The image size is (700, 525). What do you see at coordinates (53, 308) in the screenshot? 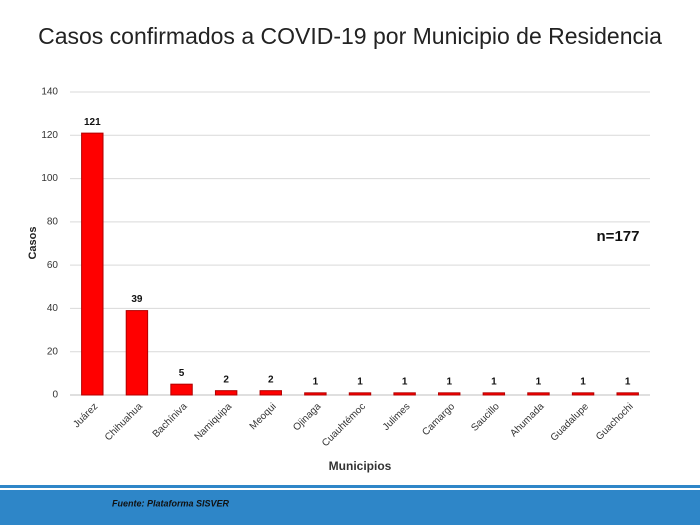
I see `y-tick-label: 40` at bounding box center [53, 308].